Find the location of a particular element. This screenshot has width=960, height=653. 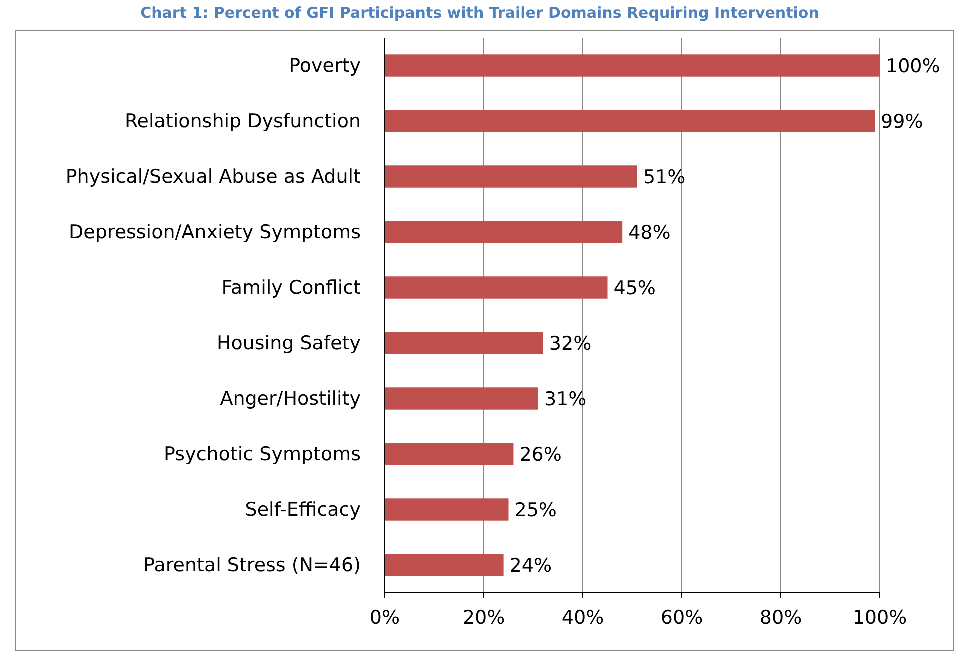

x-tick-label: 60% is located at coordinates (682, 617).